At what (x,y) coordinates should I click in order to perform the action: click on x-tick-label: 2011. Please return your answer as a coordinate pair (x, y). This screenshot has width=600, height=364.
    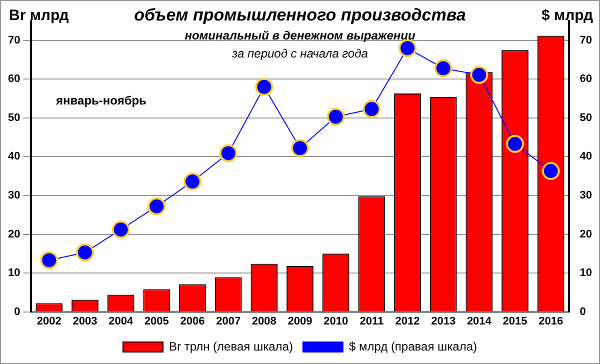
    Looking at the image, I should click on (372, 321).